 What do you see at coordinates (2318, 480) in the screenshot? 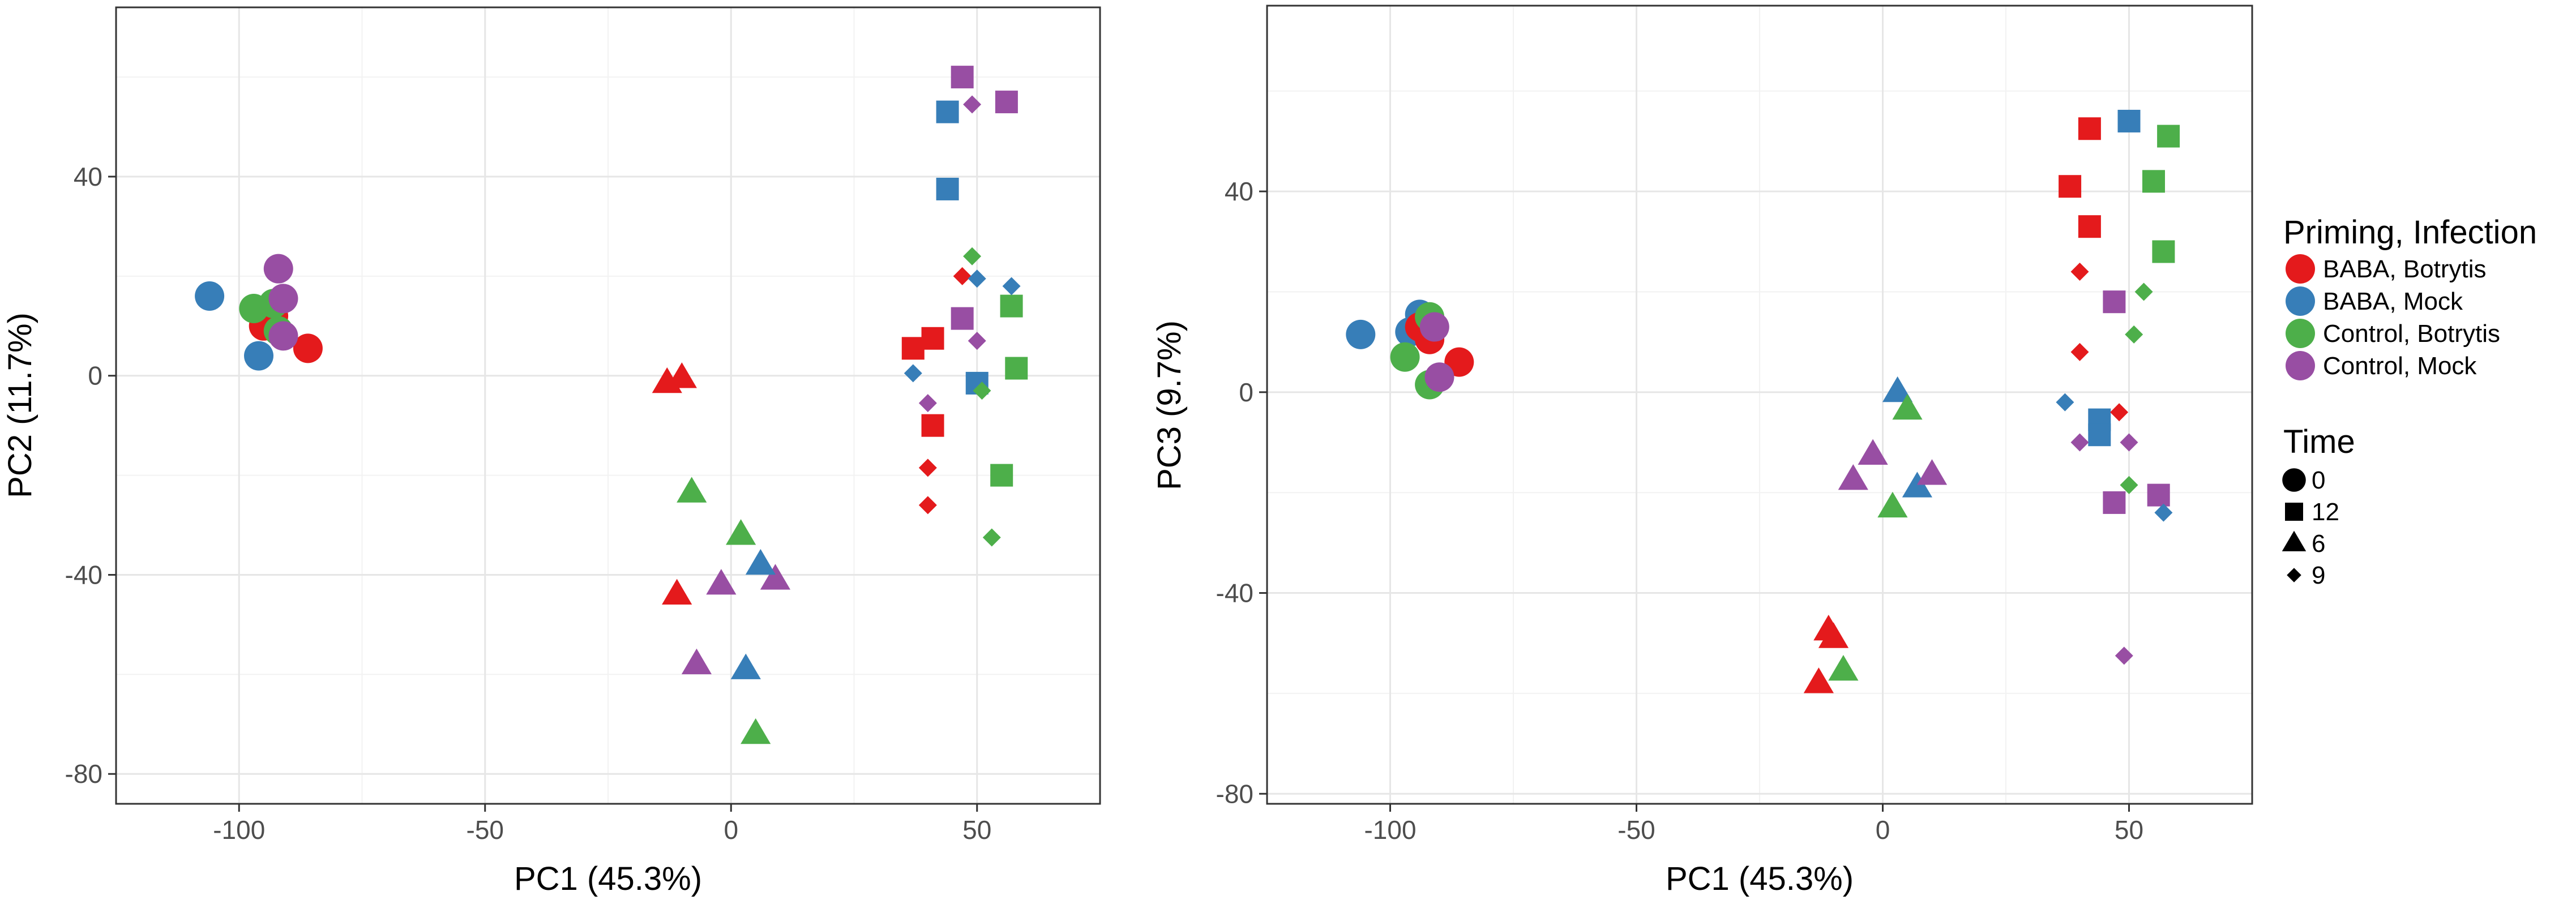
I see `legend-shape-label: 0` at bounding box center [2318, 480].